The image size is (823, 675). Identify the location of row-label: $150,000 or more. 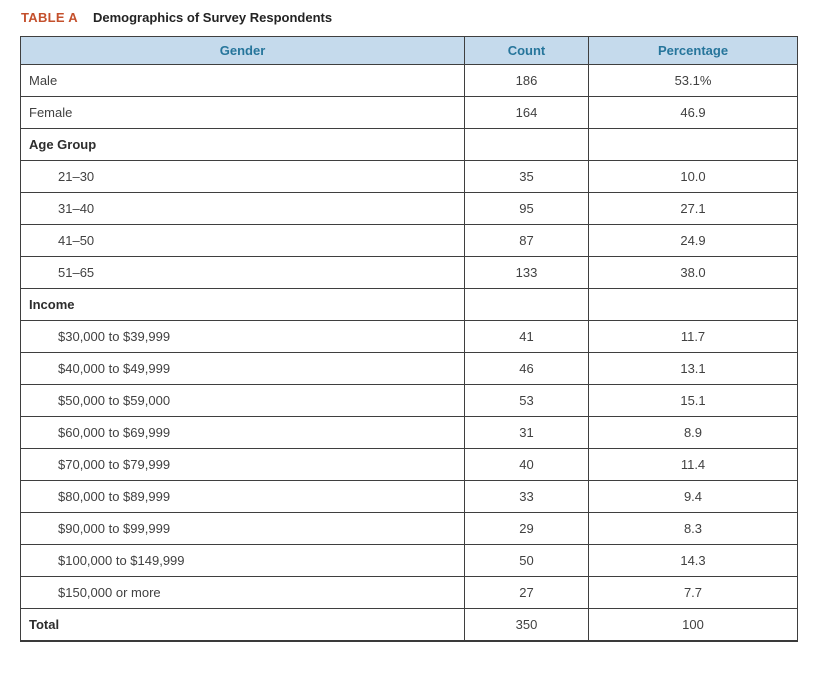
(242, 592).